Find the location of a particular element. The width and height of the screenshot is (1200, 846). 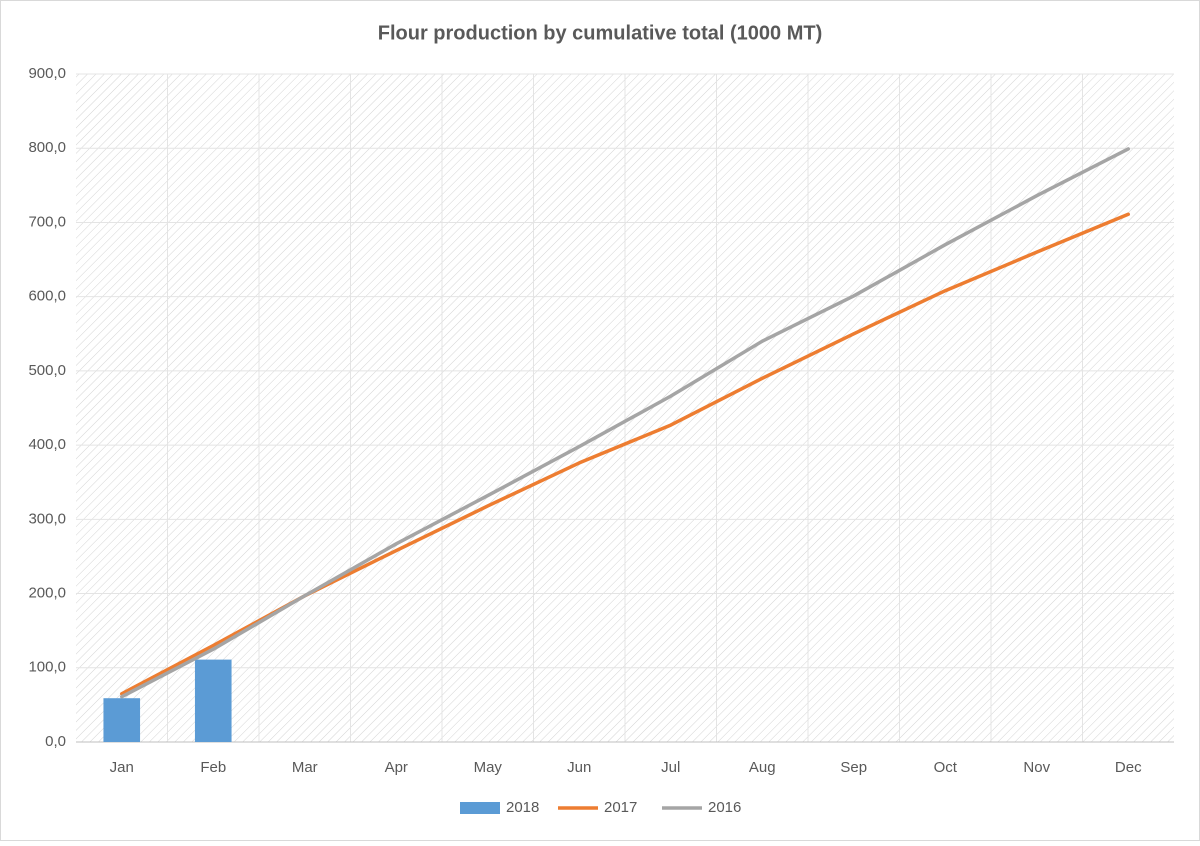

x-tick-label: Jun is located at coordinates (579, 767).